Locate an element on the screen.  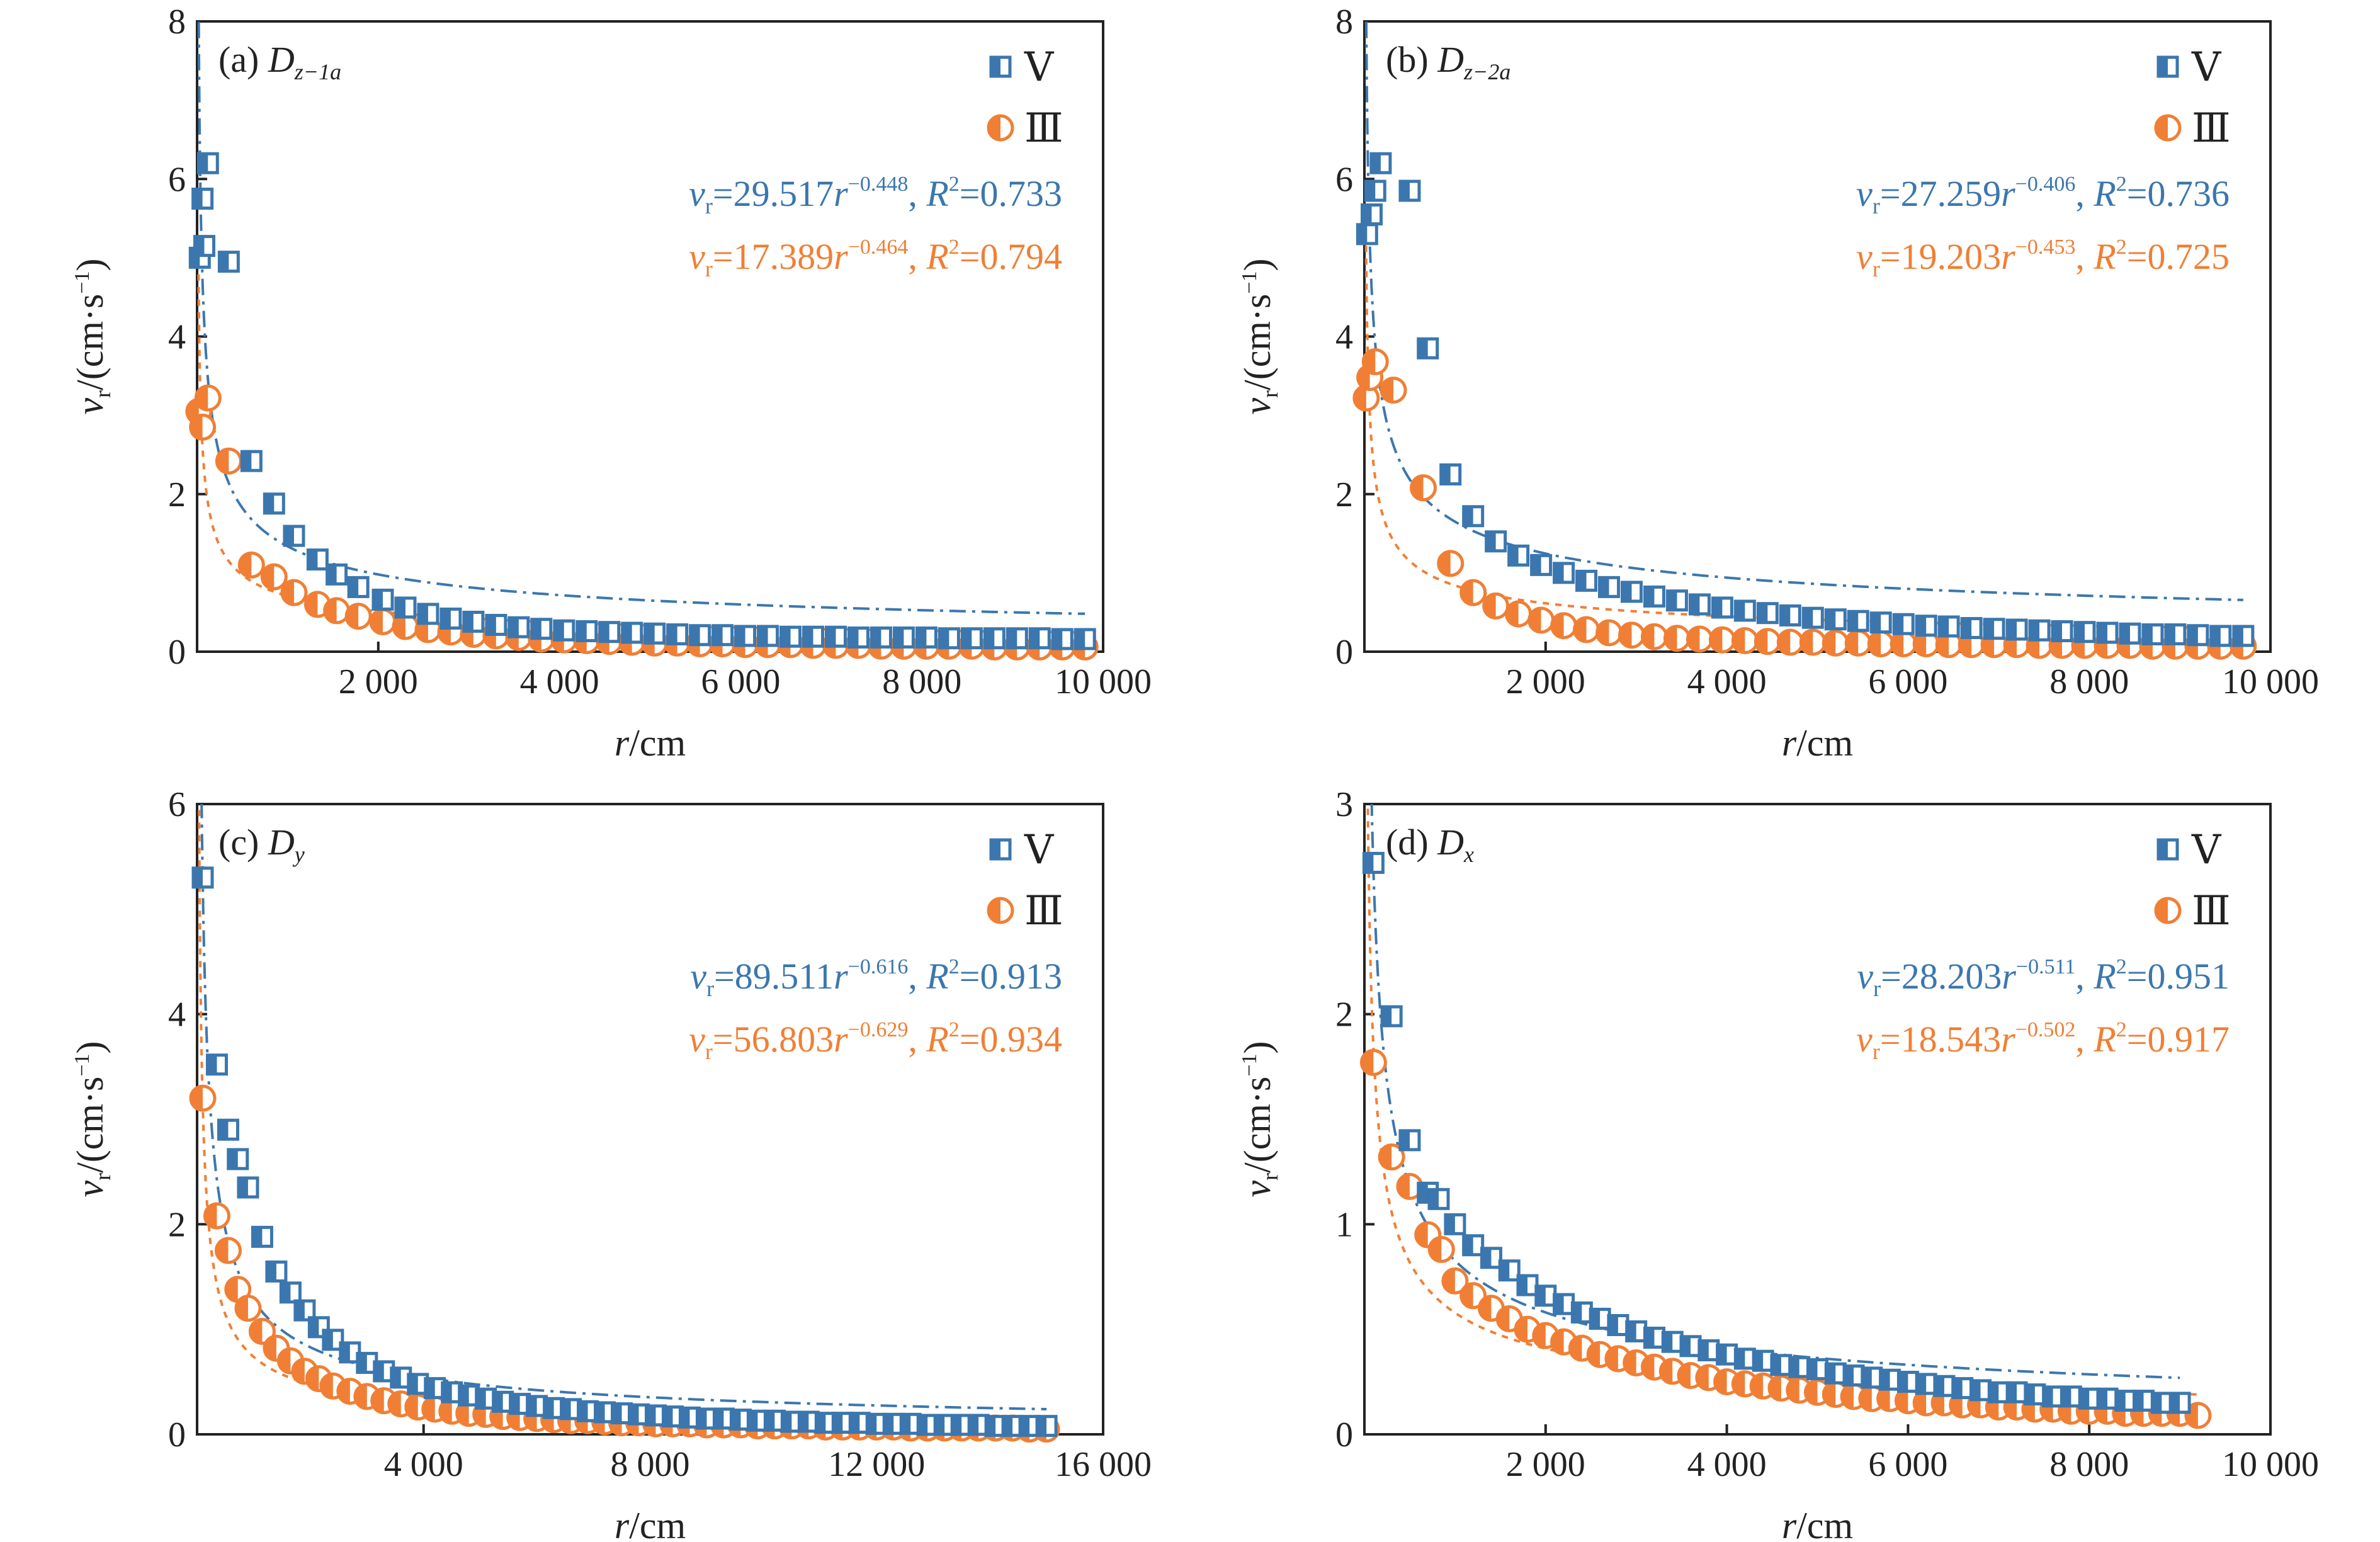
y-tick-label: 3 is located at coordinates (1344, 804).